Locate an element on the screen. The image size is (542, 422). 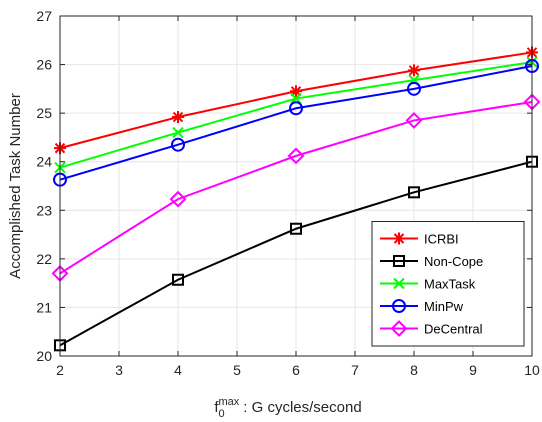
legend: ICRBI Non-Cope MaxTask MinPw DeCentral is located at coordinates (448, 284).